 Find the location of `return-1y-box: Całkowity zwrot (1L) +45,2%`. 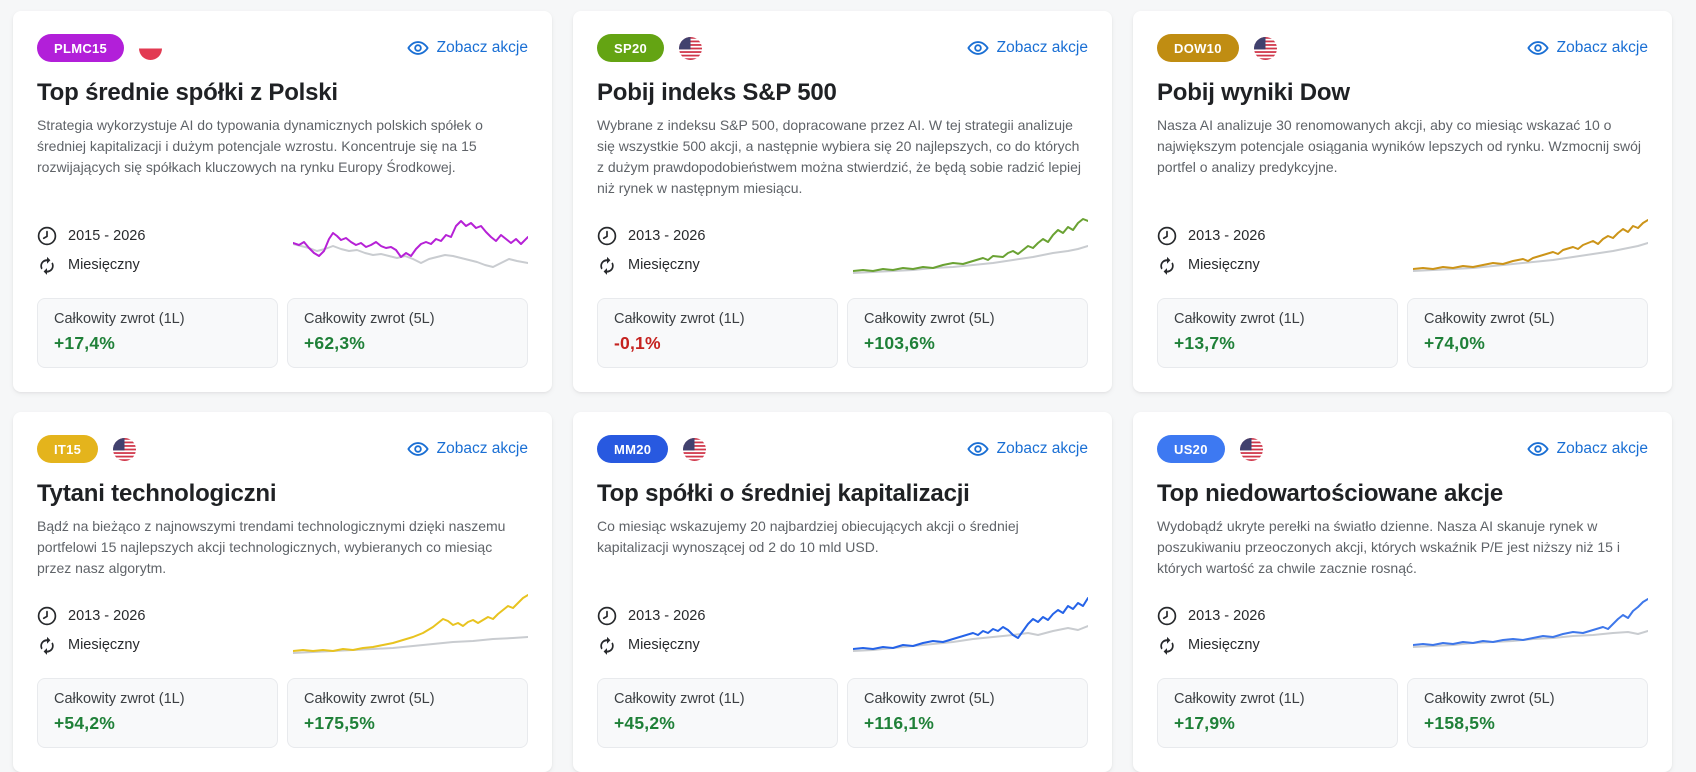

return-1y-box: Całkowity zwrot (1L) +45,2% is located at coordinates (717, 713).